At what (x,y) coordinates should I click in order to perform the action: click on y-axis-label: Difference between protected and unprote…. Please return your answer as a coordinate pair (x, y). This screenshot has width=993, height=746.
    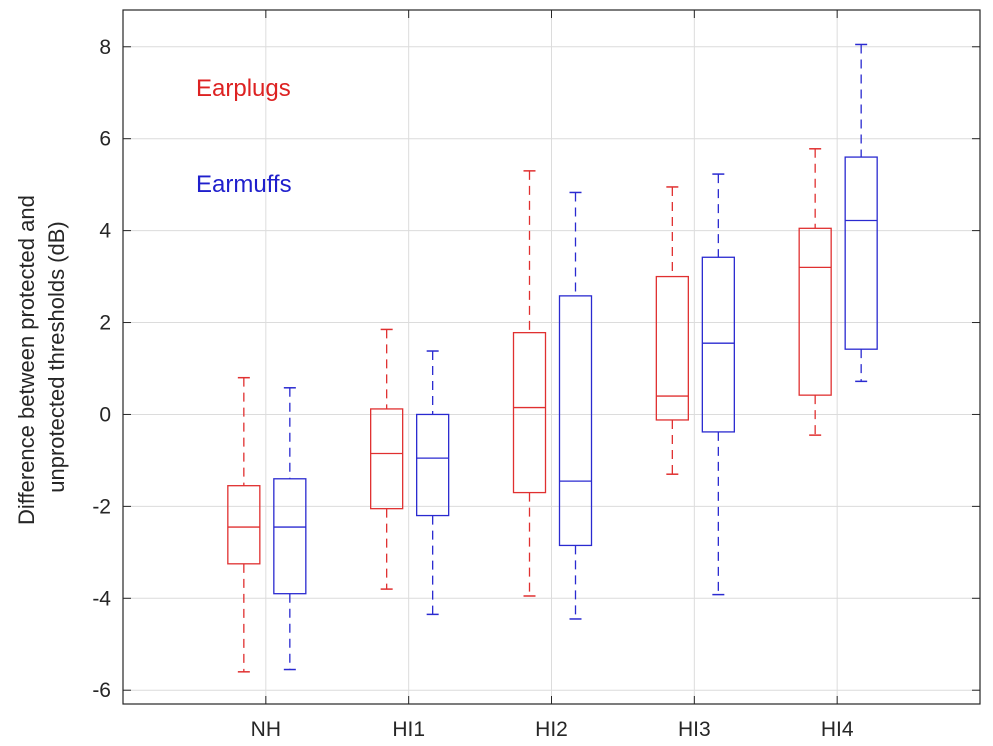
    Looking at the image, I should click on (41, 357).